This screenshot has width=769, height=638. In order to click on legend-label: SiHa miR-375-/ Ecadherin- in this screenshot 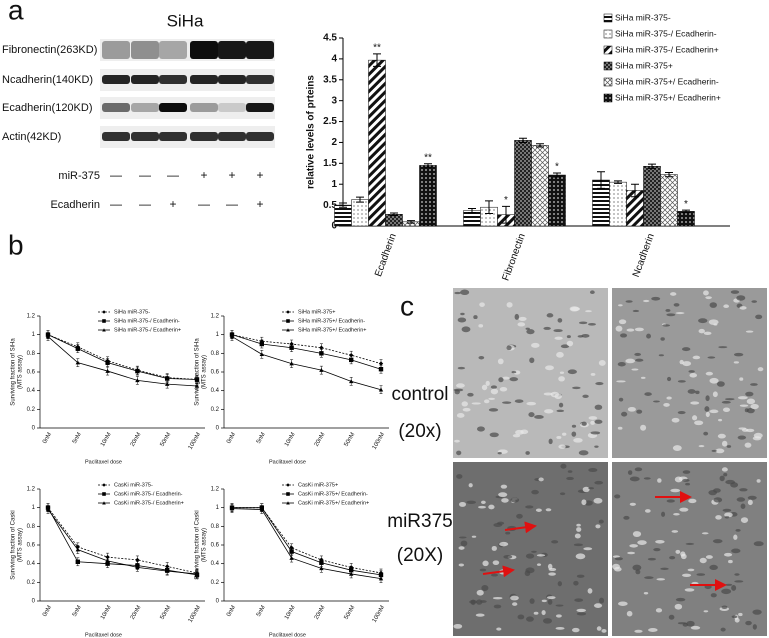, I will do `click(666, 33)`.